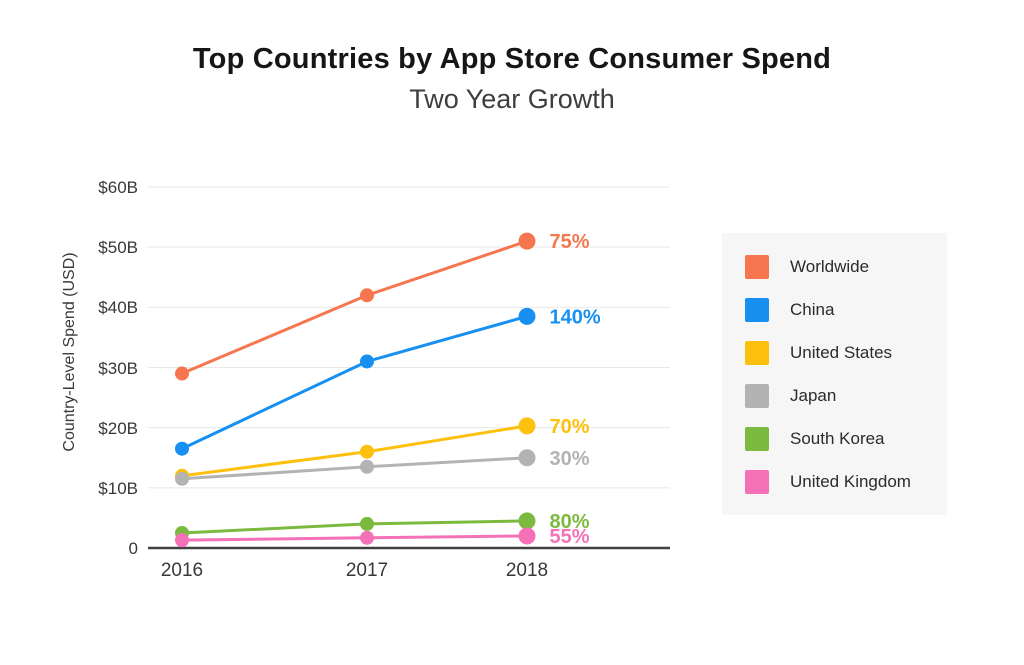  What do you see at coordinates (118, 187) in the screenshot?
I see `y-tick-60b: $60B` at bounding box center [118, 187].